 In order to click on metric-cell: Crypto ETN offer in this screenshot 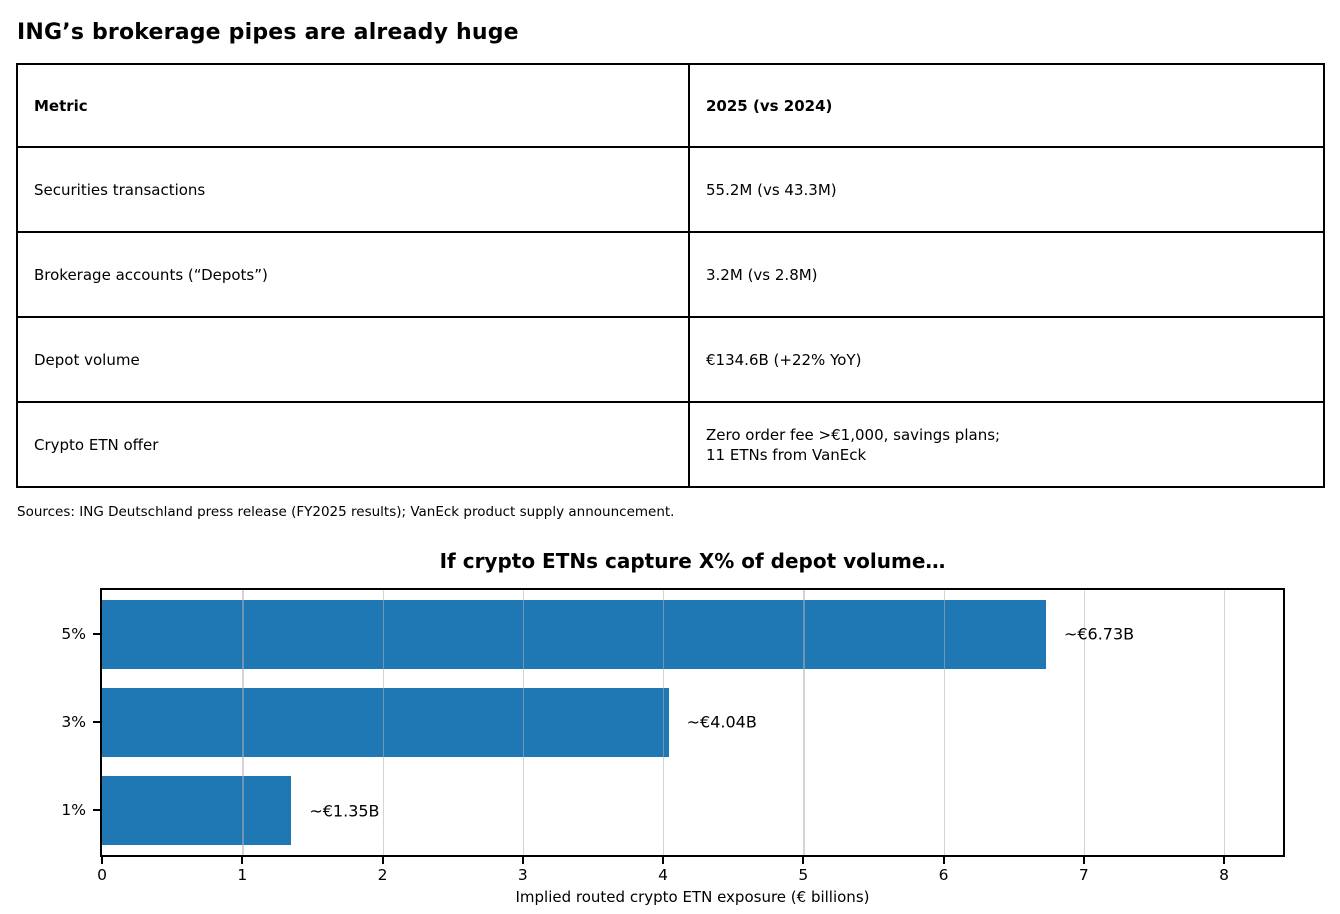, I will do `click(353, 444)`.